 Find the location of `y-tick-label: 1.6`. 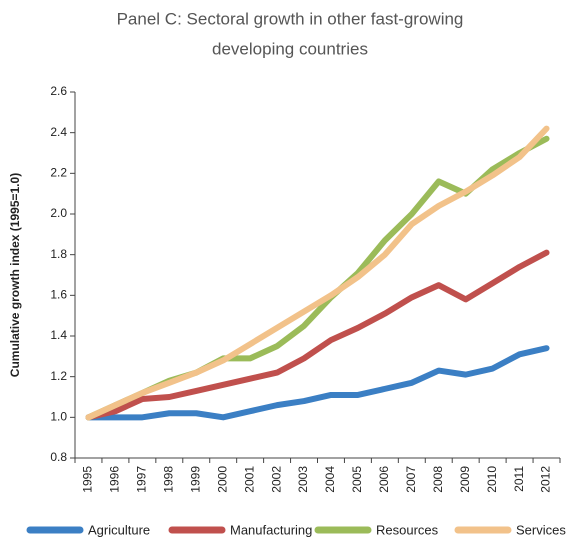

y-tick-label: 1.6 is located at coordinates (58, 295).